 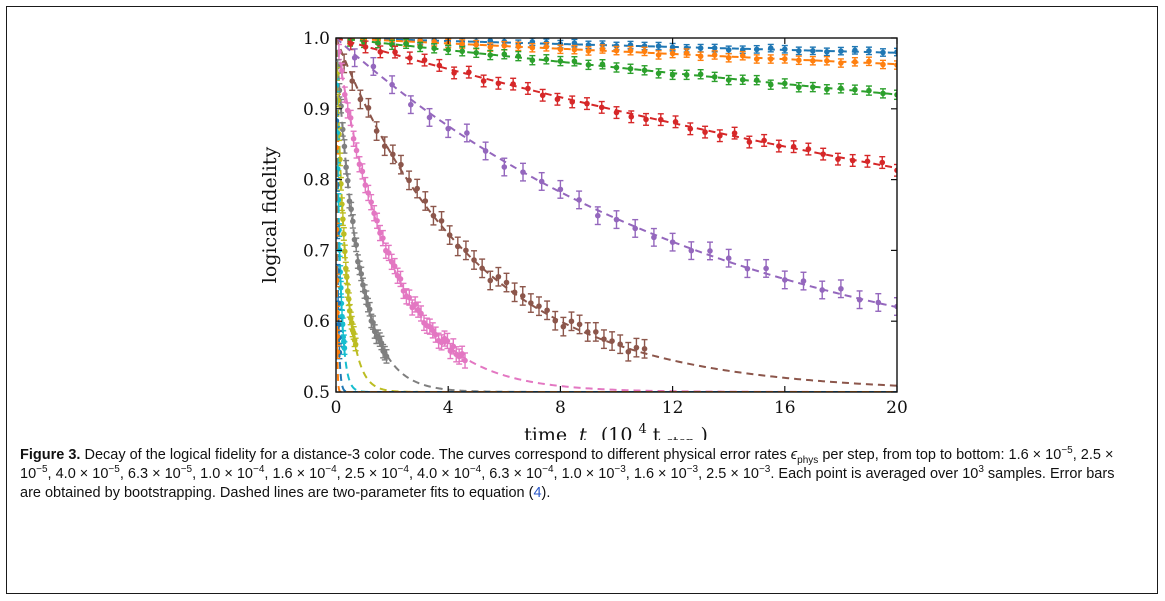 What do you see at coordinates (316, 322) in the screenshot?
I see `y-tick-label: 0.6` at bounding box center [316, 322].